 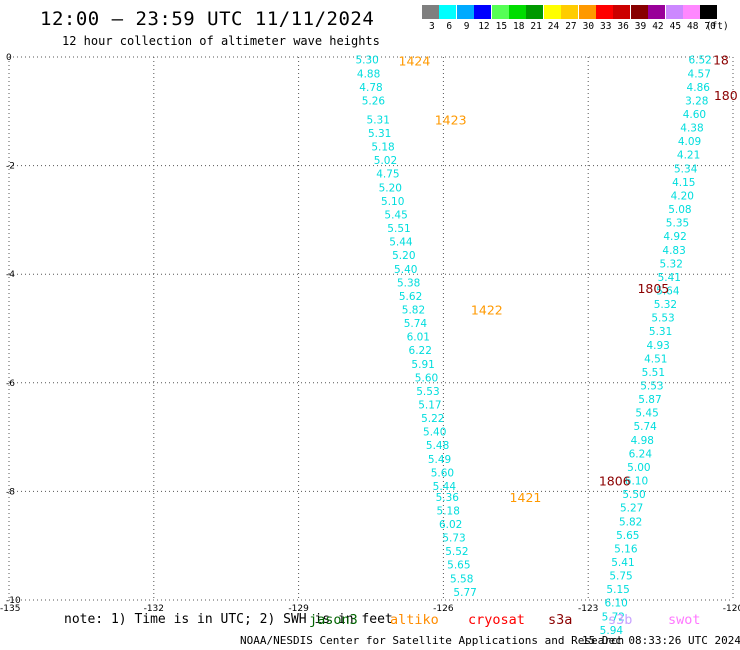 I want to click on lat-tick-label: -4, so click(x=10, y=275).